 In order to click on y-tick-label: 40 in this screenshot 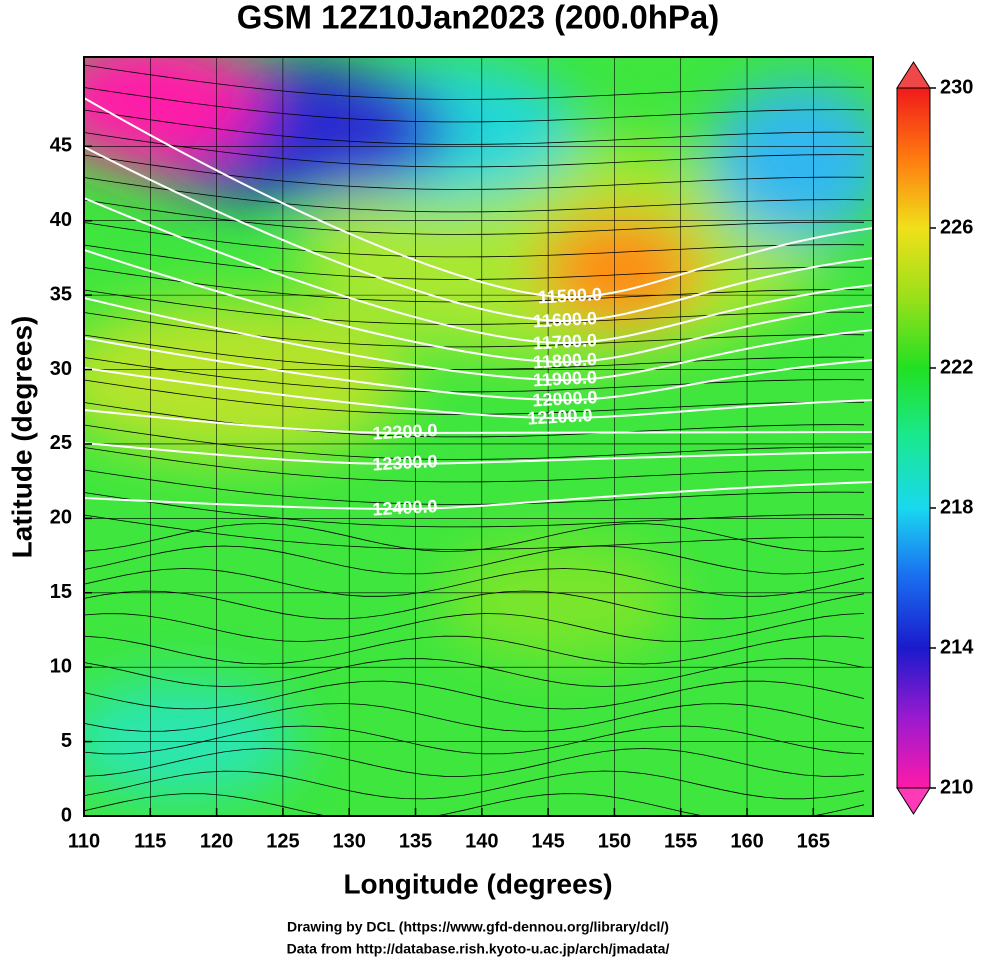, I will do `click(61, 220)`.